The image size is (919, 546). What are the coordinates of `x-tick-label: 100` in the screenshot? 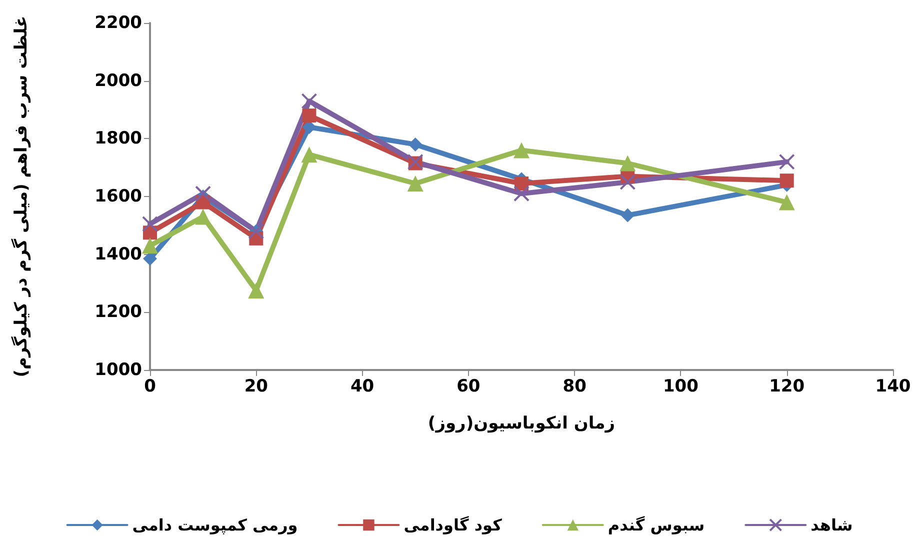 It's located at (680, 386).